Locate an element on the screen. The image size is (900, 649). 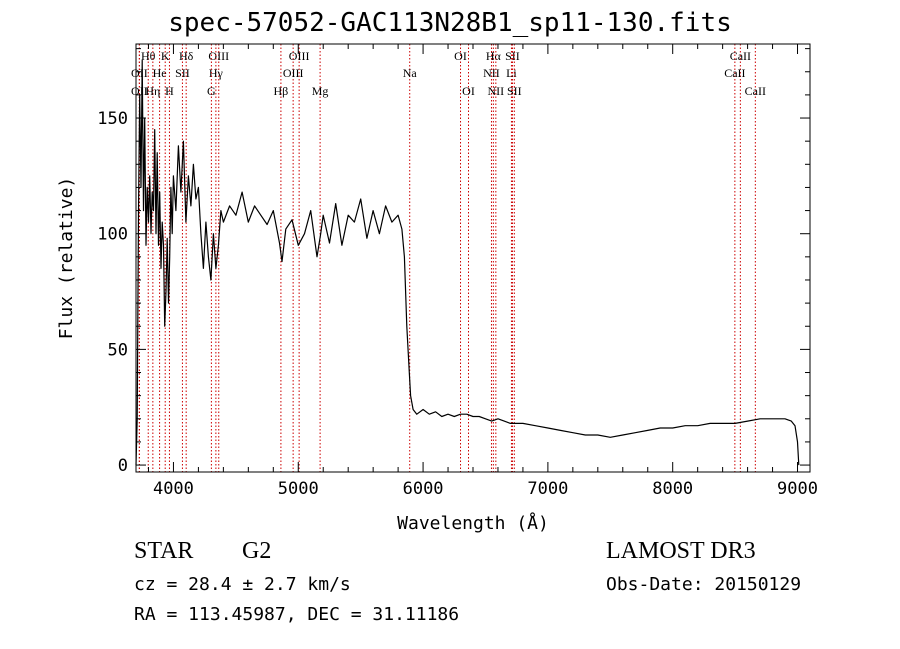
y-axis-label: Flux (relative) is located at coordinates (66, 258).